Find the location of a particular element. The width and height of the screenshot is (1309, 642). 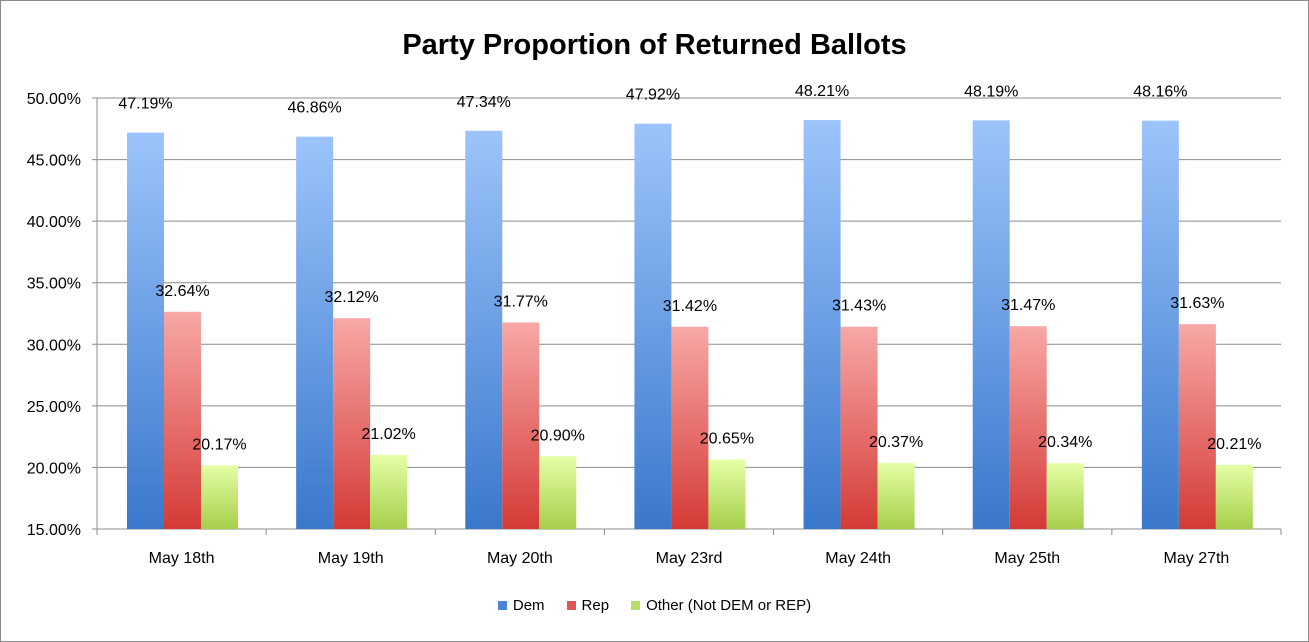

legend-item: Other (Not DEM or REP) is located at coordinates (721, 605).